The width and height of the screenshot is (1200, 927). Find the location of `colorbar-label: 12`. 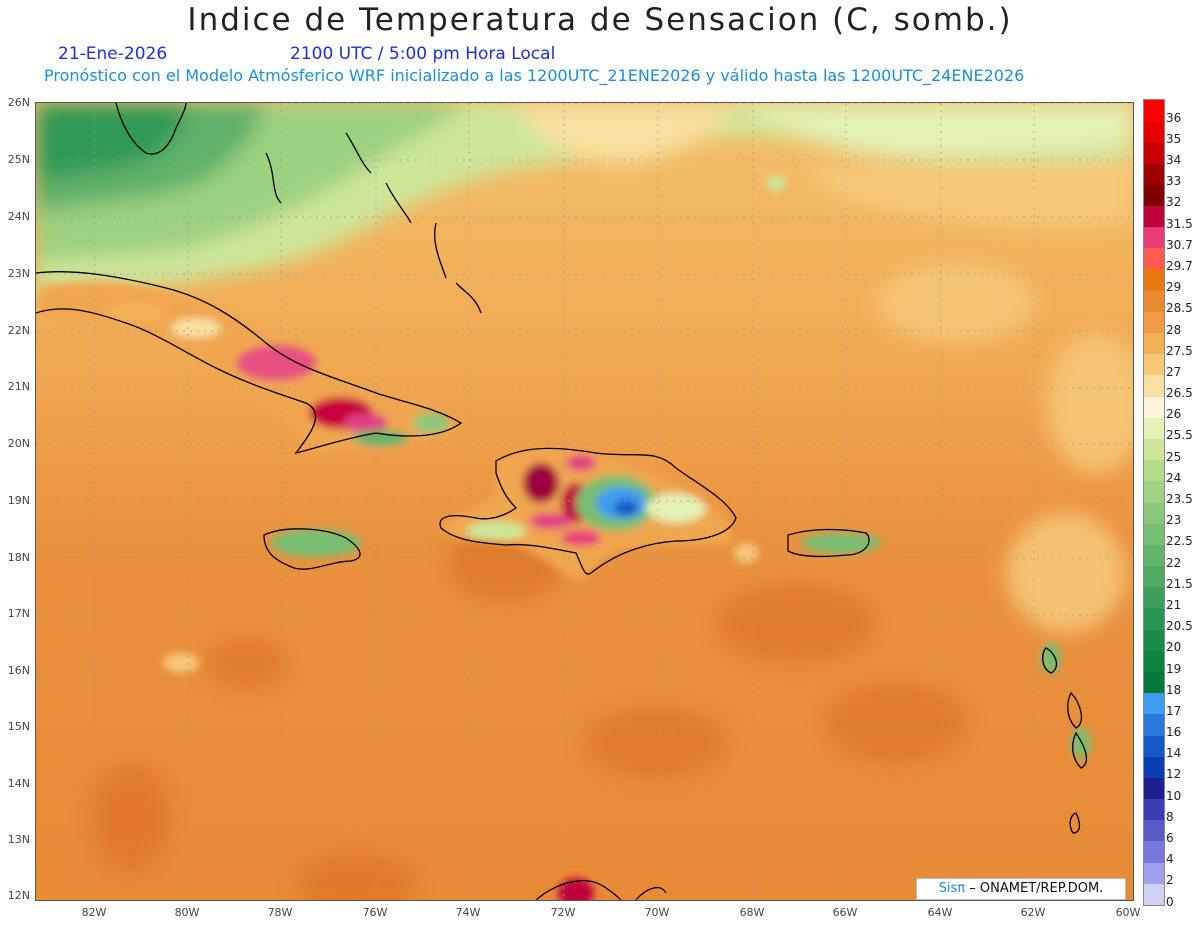

colorbar-label: 12 is located at coordinates (1174, 774).